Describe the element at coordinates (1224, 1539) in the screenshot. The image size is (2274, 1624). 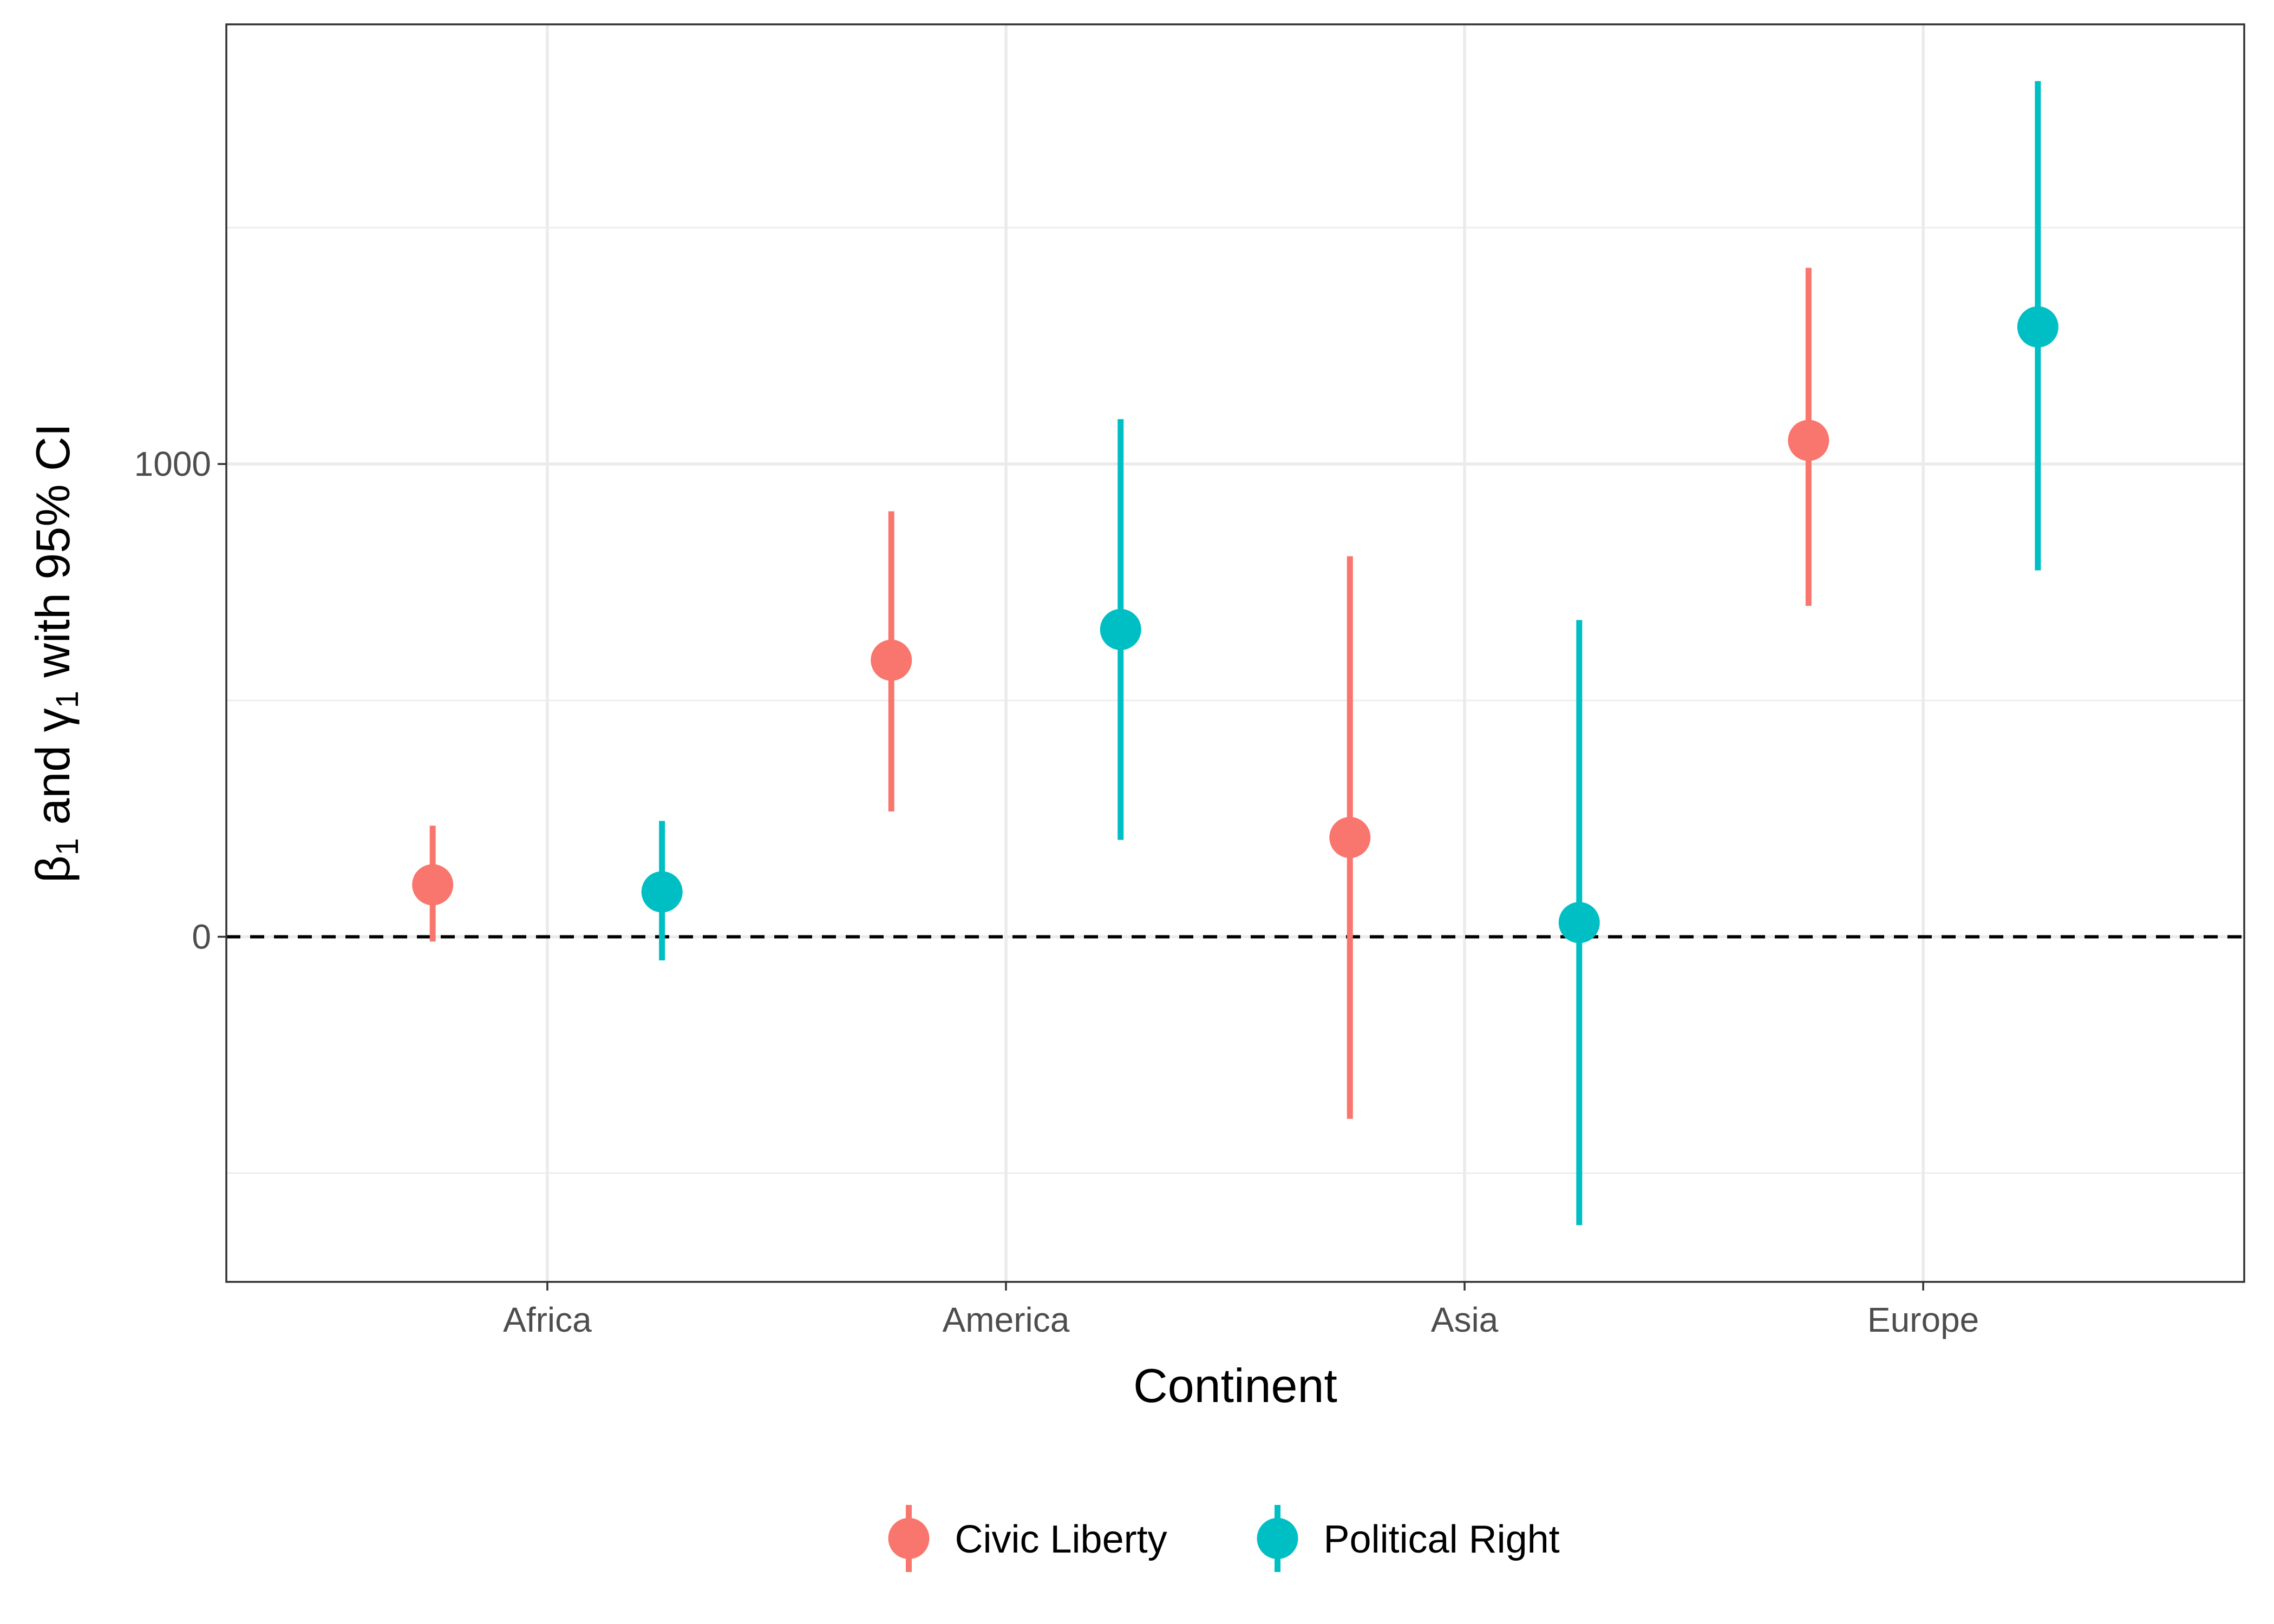
I see `legend: Civic Liberty Political Right` at that location.